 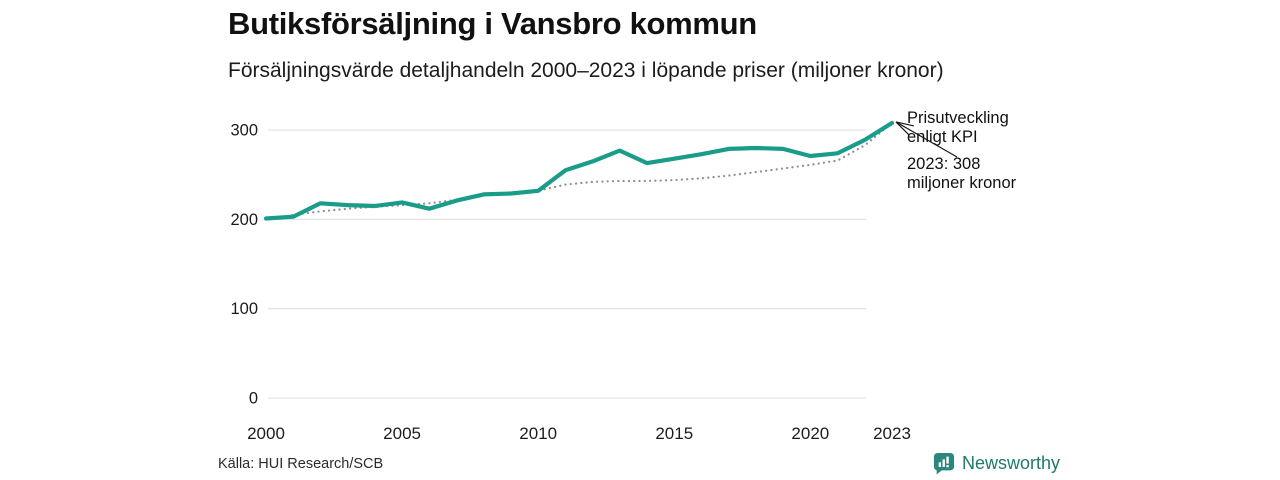 I want to click on x-tick-label: 2005, so click(x=402, y=433).